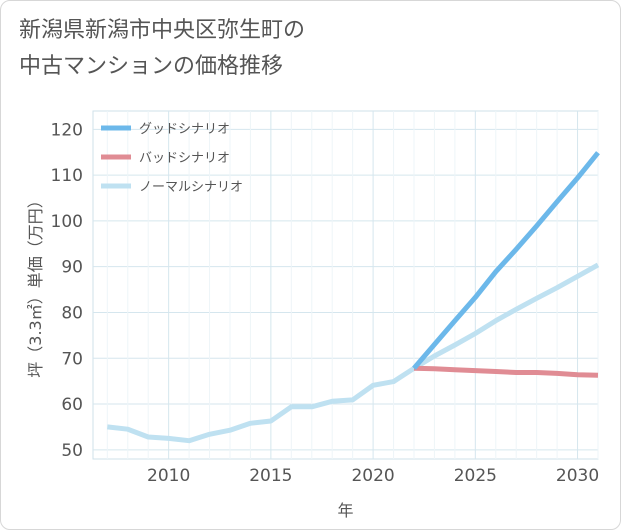  Describe the element at coordinates (72, 313) in the screenshot. I see `y-tick-label: 80` at that location.